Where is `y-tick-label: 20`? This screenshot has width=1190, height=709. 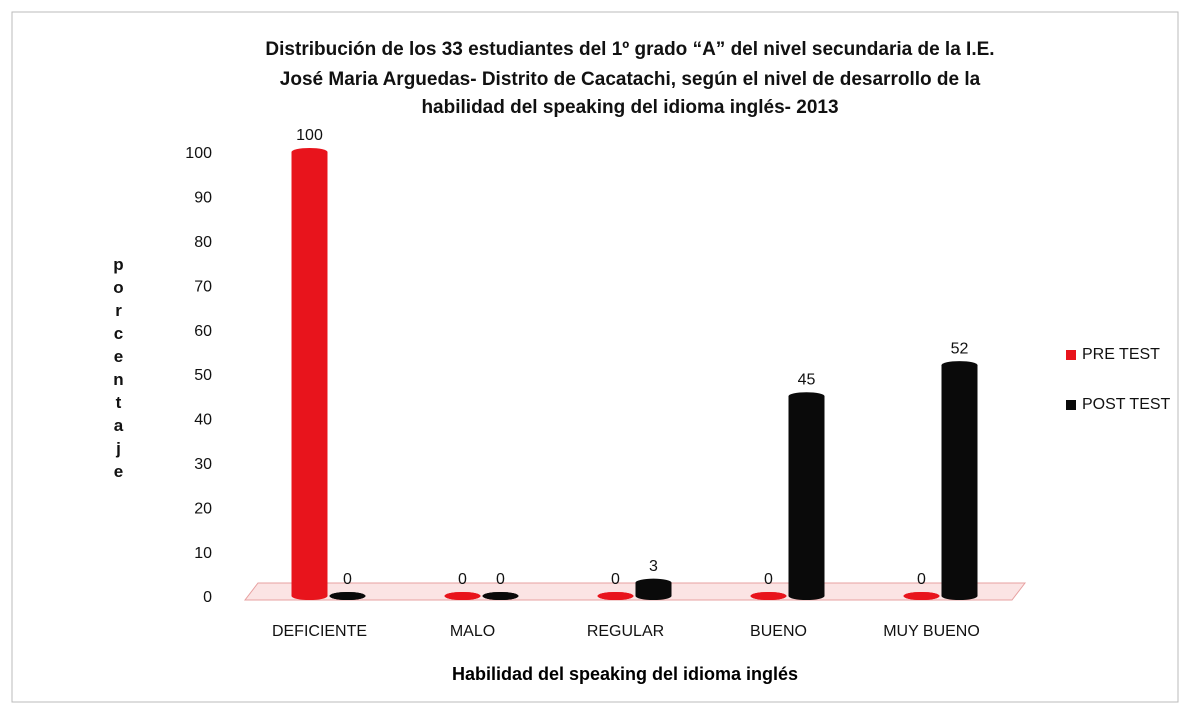
y-tick-label: 20 is located at coordinates (203, 508).